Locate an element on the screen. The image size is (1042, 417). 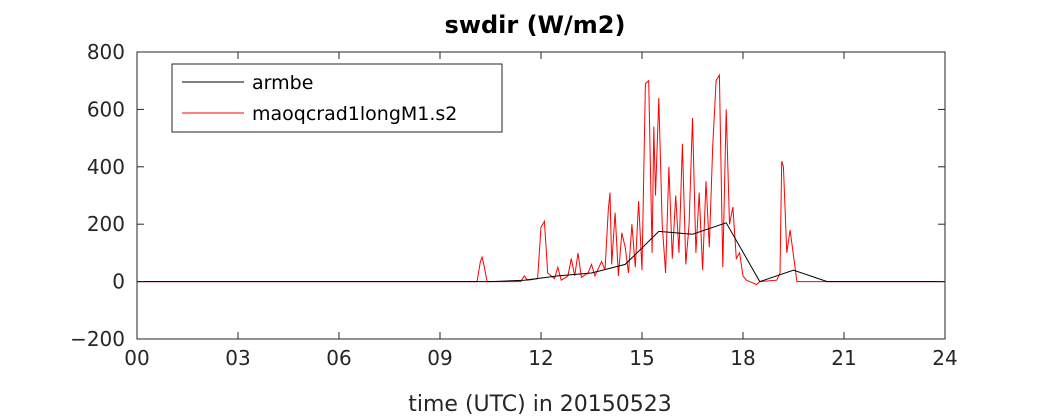
x-tick-label: 03 is located at coordinates (237, 358).